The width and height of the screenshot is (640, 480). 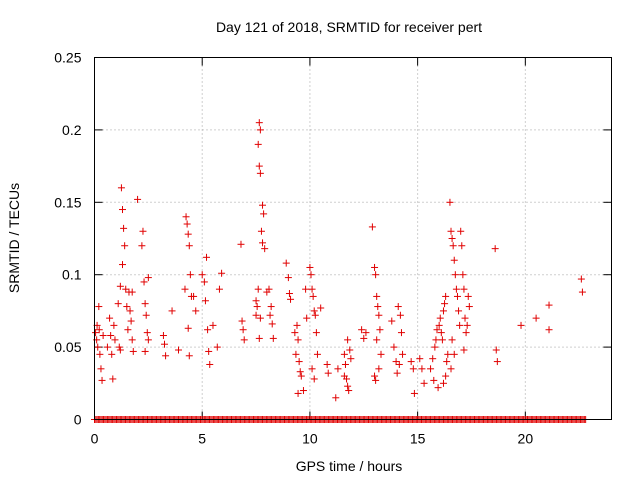 What do you see at coordinates (418, 439) in the screenshot?
I see `x-tick-label: 15` at bounding box center [418, 439].